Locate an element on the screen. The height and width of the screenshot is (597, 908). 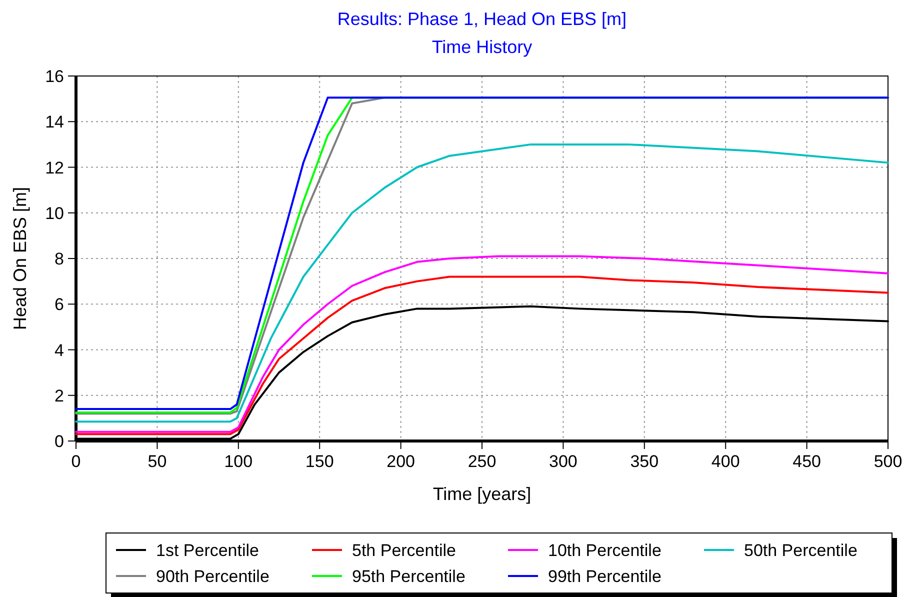
legend-label: 95th Percentile is located at coordinates (409, 576).